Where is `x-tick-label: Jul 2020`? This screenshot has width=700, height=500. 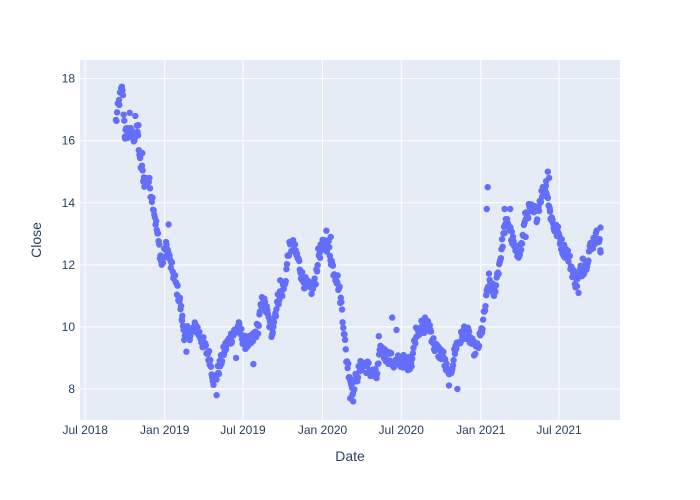
x-tick-label: Jul 2020 is located at coordinates (402, 430).